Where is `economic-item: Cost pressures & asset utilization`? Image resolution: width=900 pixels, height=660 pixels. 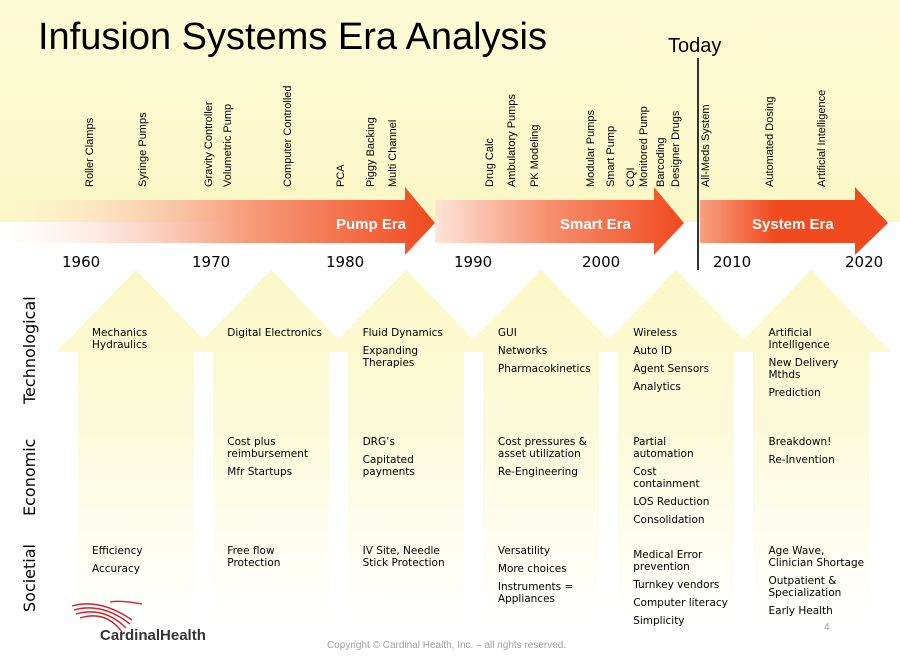 economic-item: Cost pressures & asset utilization is located at coordinates (542, 448).